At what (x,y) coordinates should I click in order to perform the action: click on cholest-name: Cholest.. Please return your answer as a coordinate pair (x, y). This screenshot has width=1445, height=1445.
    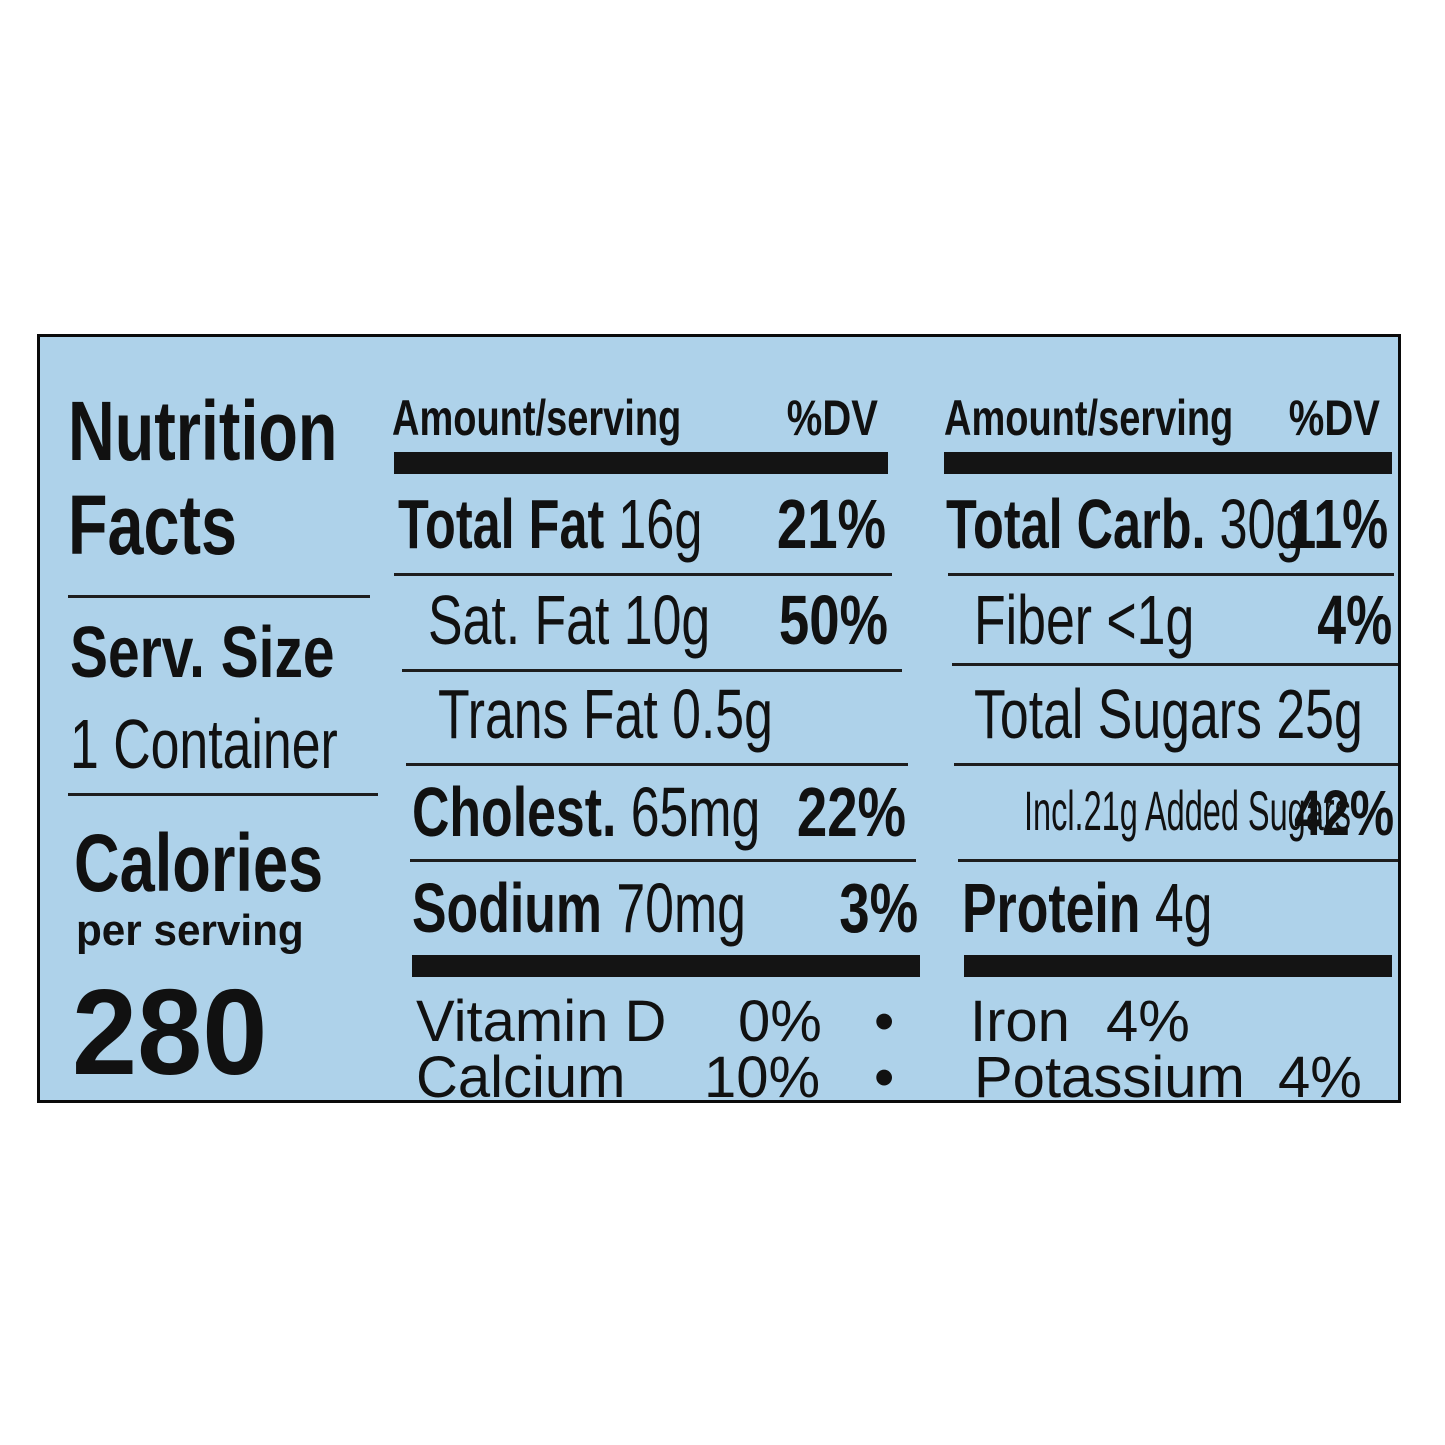
    Looking at the image, I should click on (514, 812).